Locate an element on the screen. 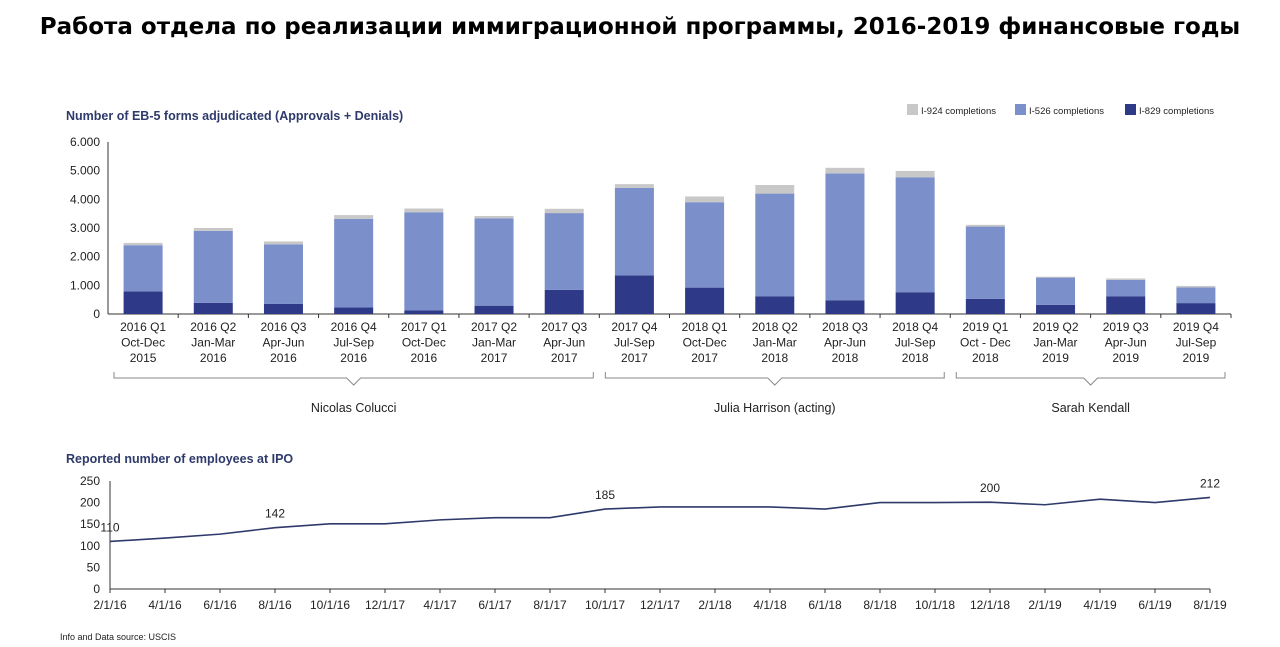 The height and width of the screenshot is (647, 1280). legend-label: I-829 completions is located at coordinates (1176, 111).